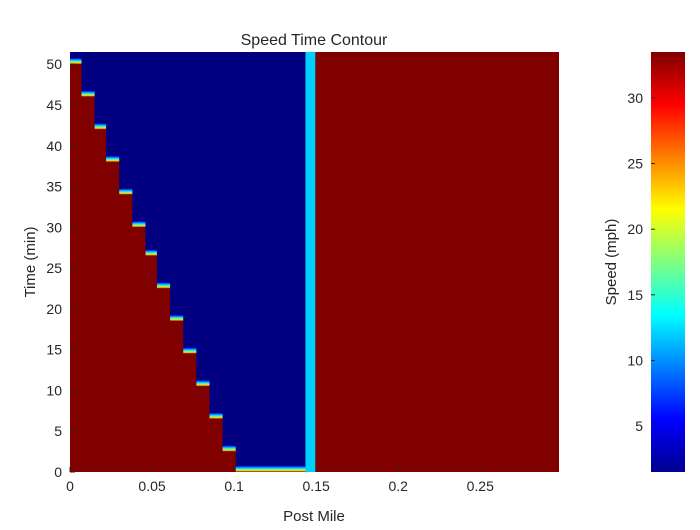 This screenshot has height=530, width=700. I want to click on colorbar-label: Speed (mph), so click(611, 262).